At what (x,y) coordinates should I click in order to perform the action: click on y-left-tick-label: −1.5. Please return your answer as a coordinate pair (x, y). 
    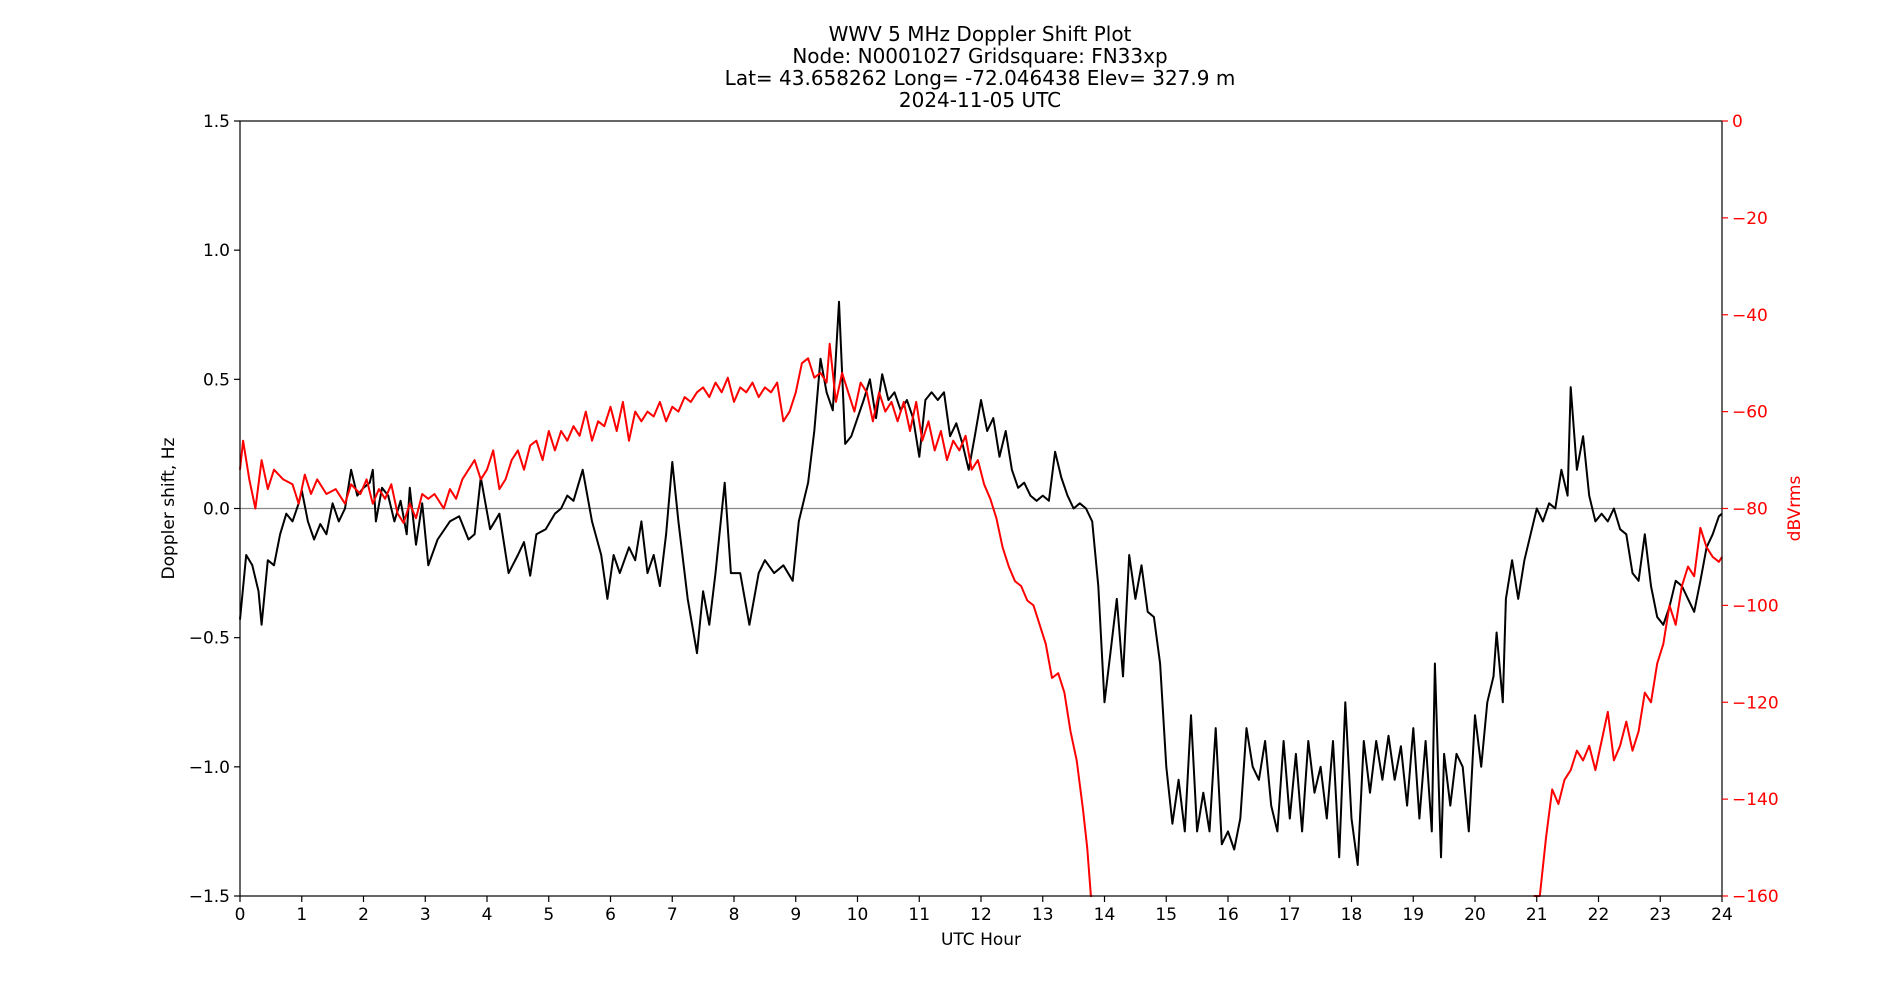
    Looking at the image, I should click on (209, 897).